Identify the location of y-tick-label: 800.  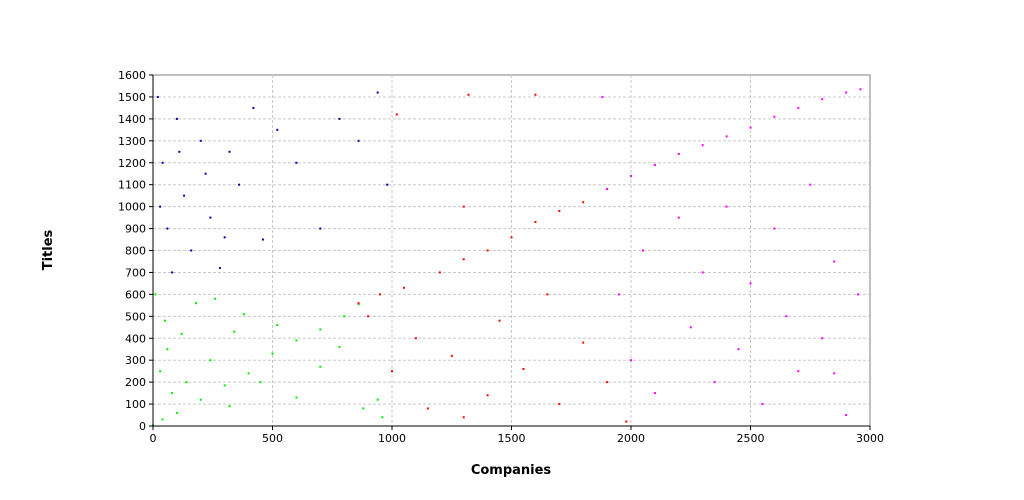
(135, 251).